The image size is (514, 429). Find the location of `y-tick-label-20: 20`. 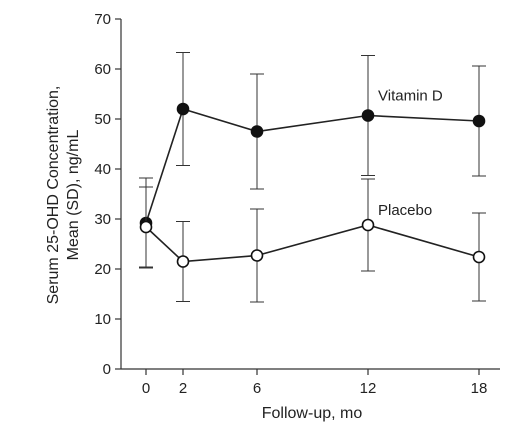

y-tick-label-20: 20 is located at coordinates (102, 269).